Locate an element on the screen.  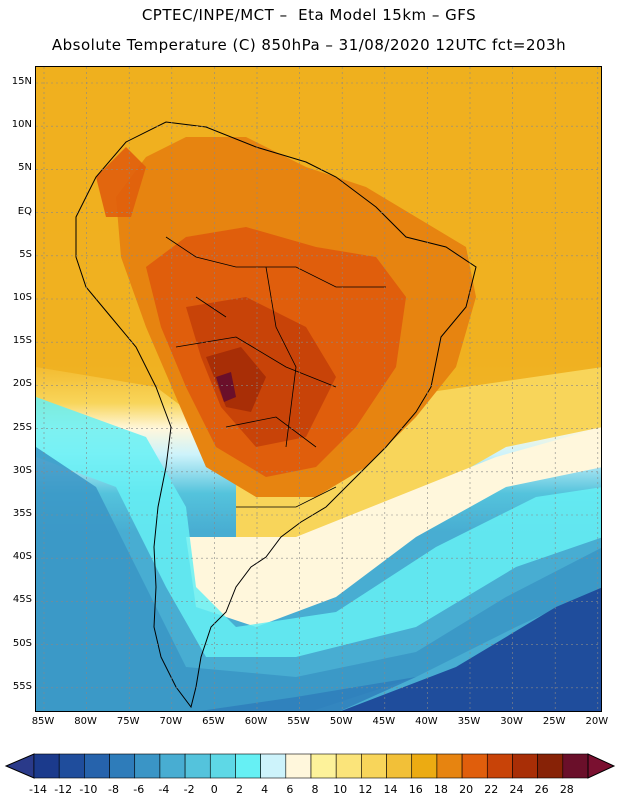
colorbar-label: 6 is located at coordinates (290, 789).